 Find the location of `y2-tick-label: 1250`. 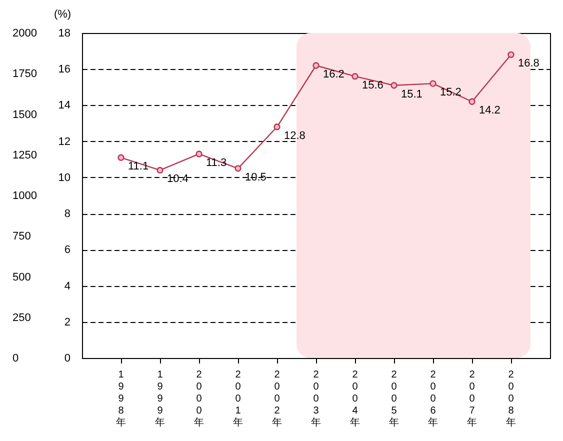

y2-tick-label: 1250 is located at coordinates (24, 155).